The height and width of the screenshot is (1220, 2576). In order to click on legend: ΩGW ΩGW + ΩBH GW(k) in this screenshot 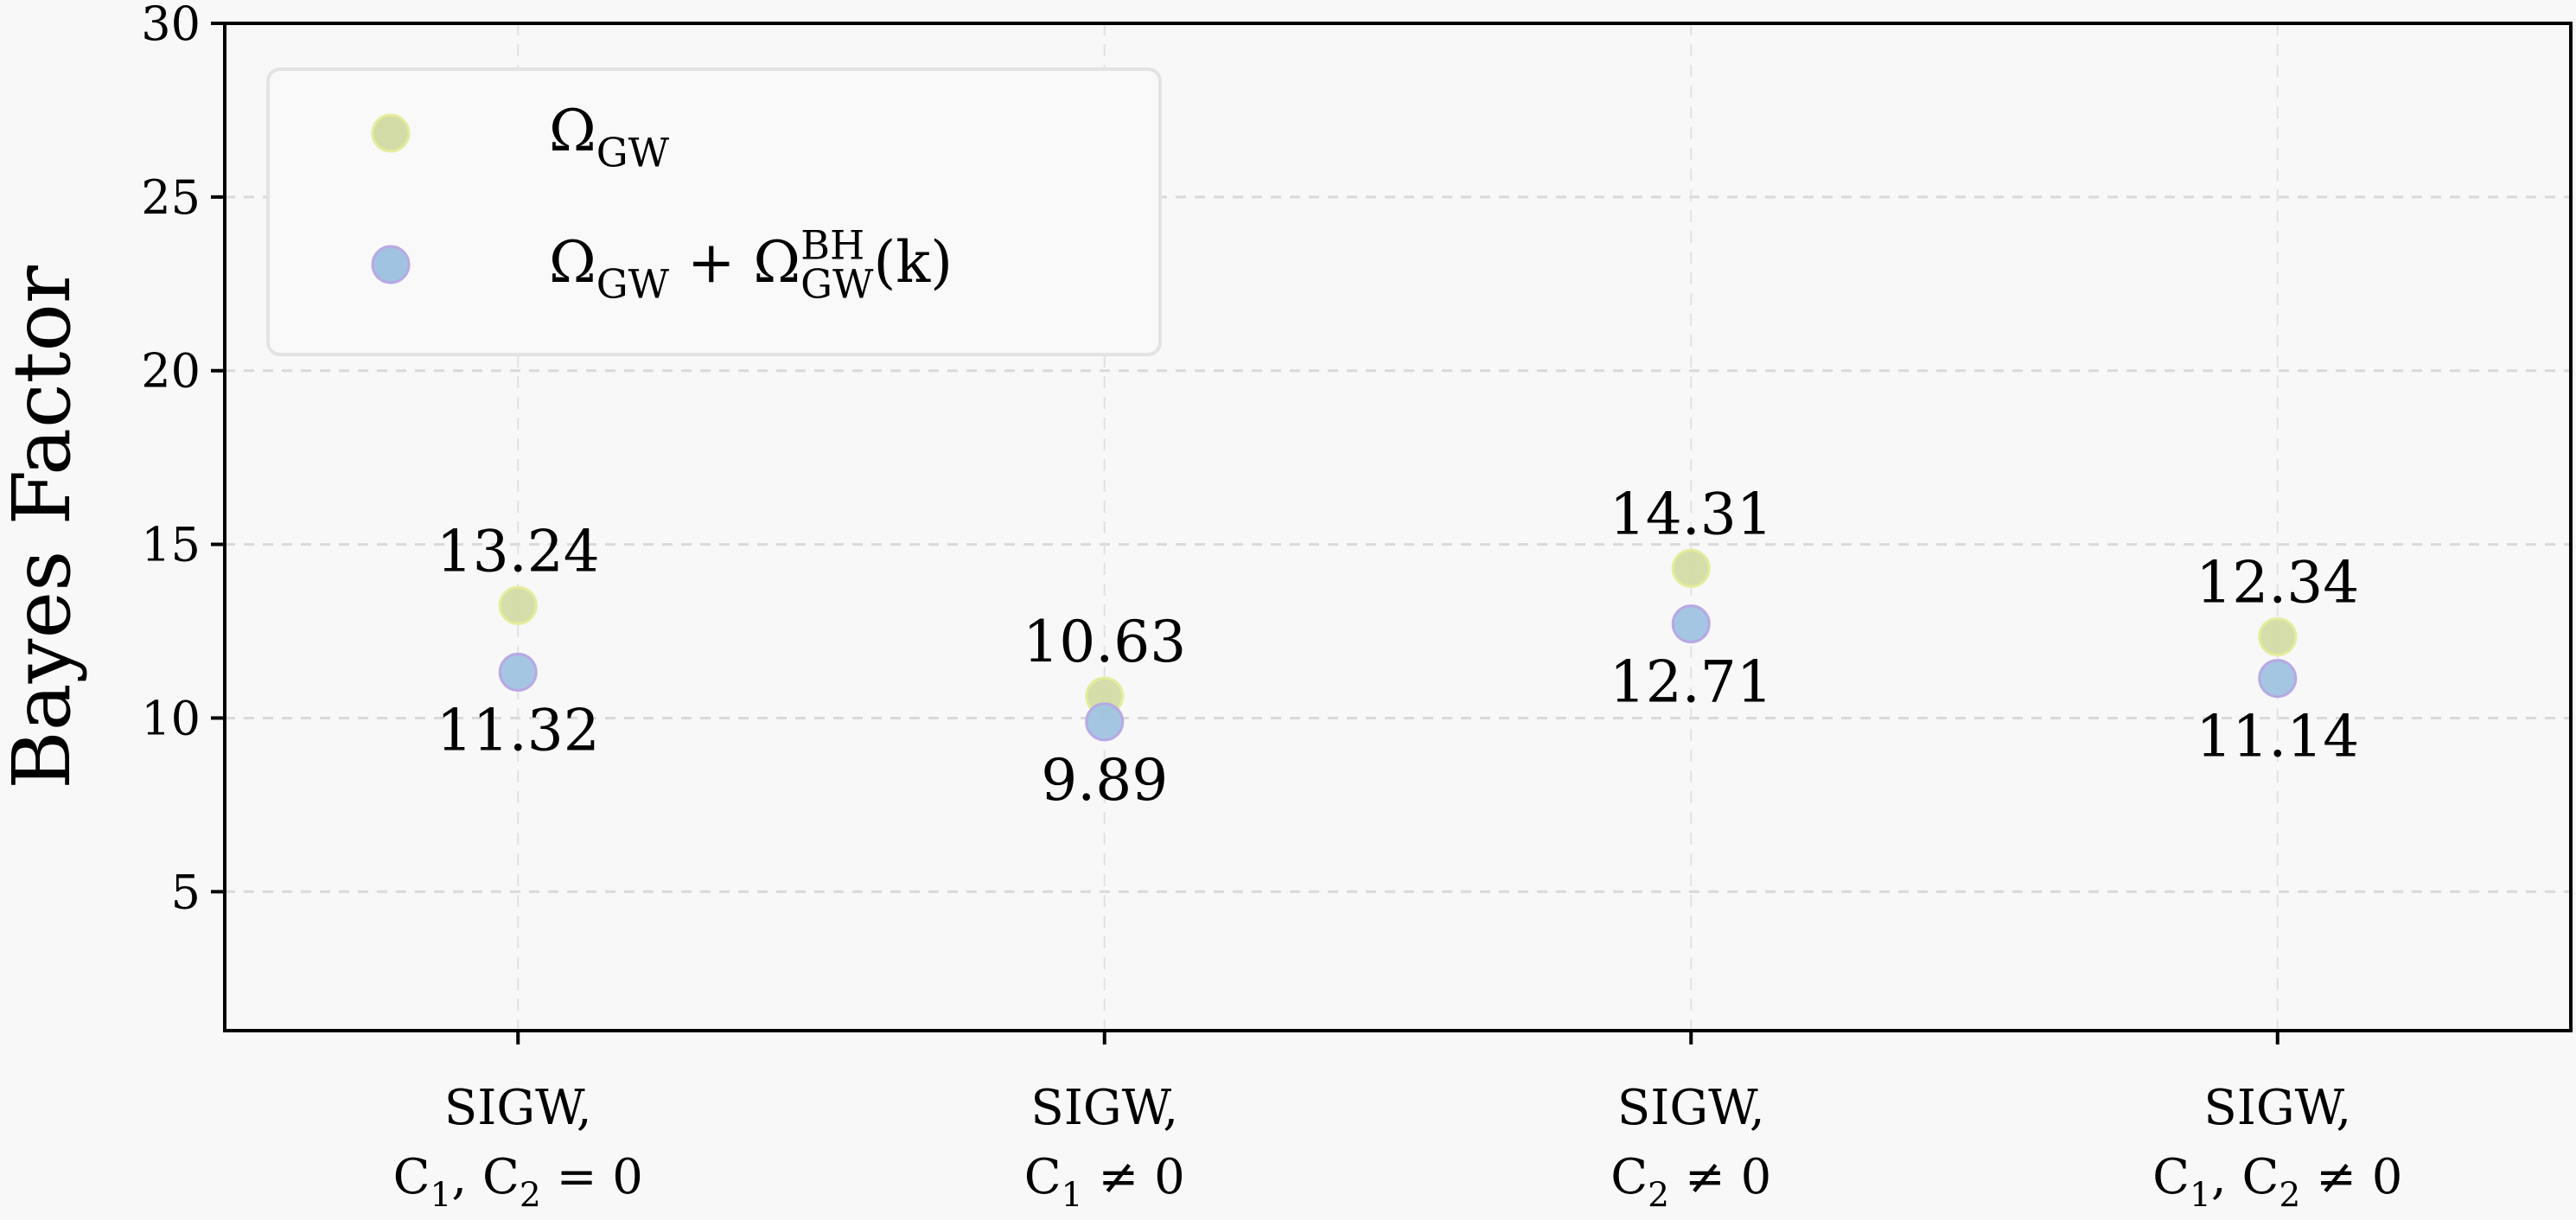, I will do `click(714, 211)`.